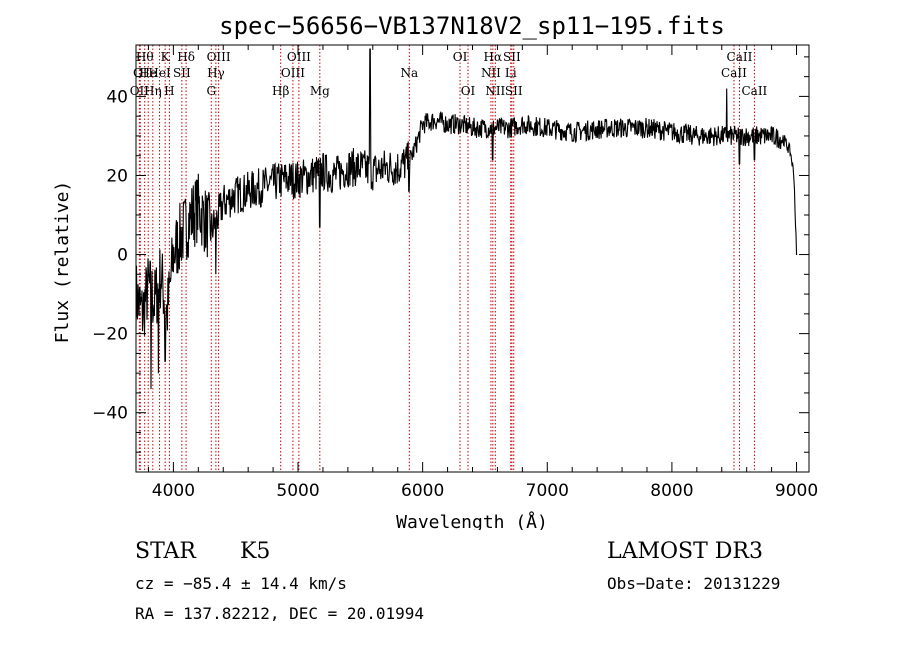 The image size is (900, 649). What do you see at coordinates (796, 491) in the screenshot?
I see `x-tick-label: 9000` at bounding box center [796, 491].